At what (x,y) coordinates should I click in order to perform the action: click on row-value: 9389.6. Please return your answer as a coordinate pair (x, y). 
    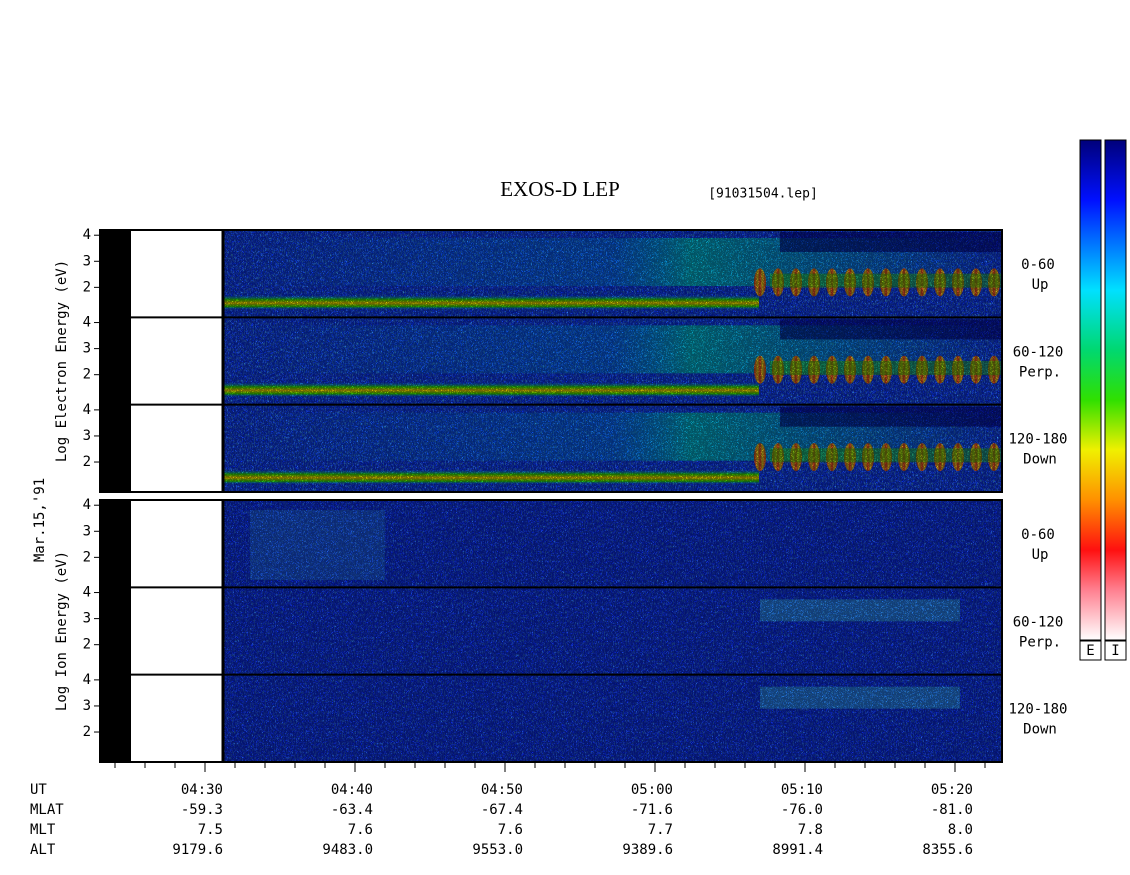
    Looking at the image, I should click on (647, 850).